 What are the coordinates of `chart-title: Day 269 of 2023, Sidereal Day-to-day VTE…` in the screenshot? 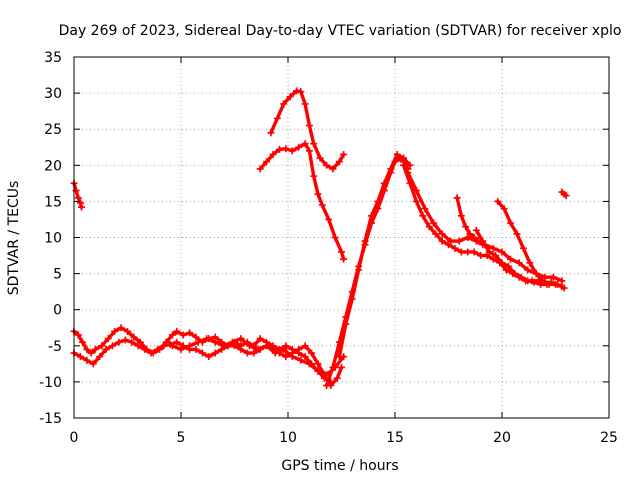 It's located at (340, 31).